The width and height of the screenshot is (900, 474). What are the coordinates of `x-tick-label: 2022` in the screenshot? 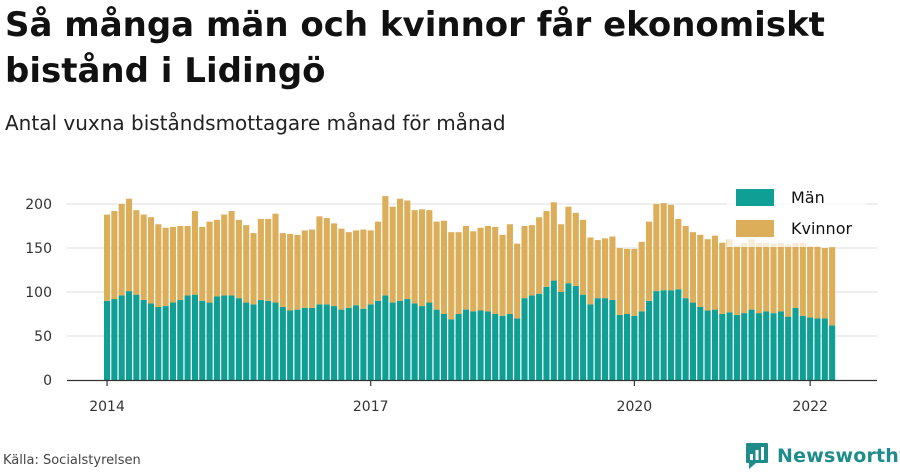 It's located at (810, 407).